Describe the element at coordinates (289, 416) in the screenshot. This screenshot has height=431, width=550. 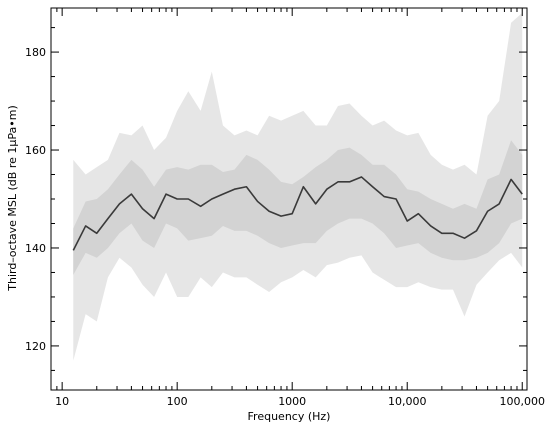
I see `x-axis-label: Frequency (Hz)` at that location.